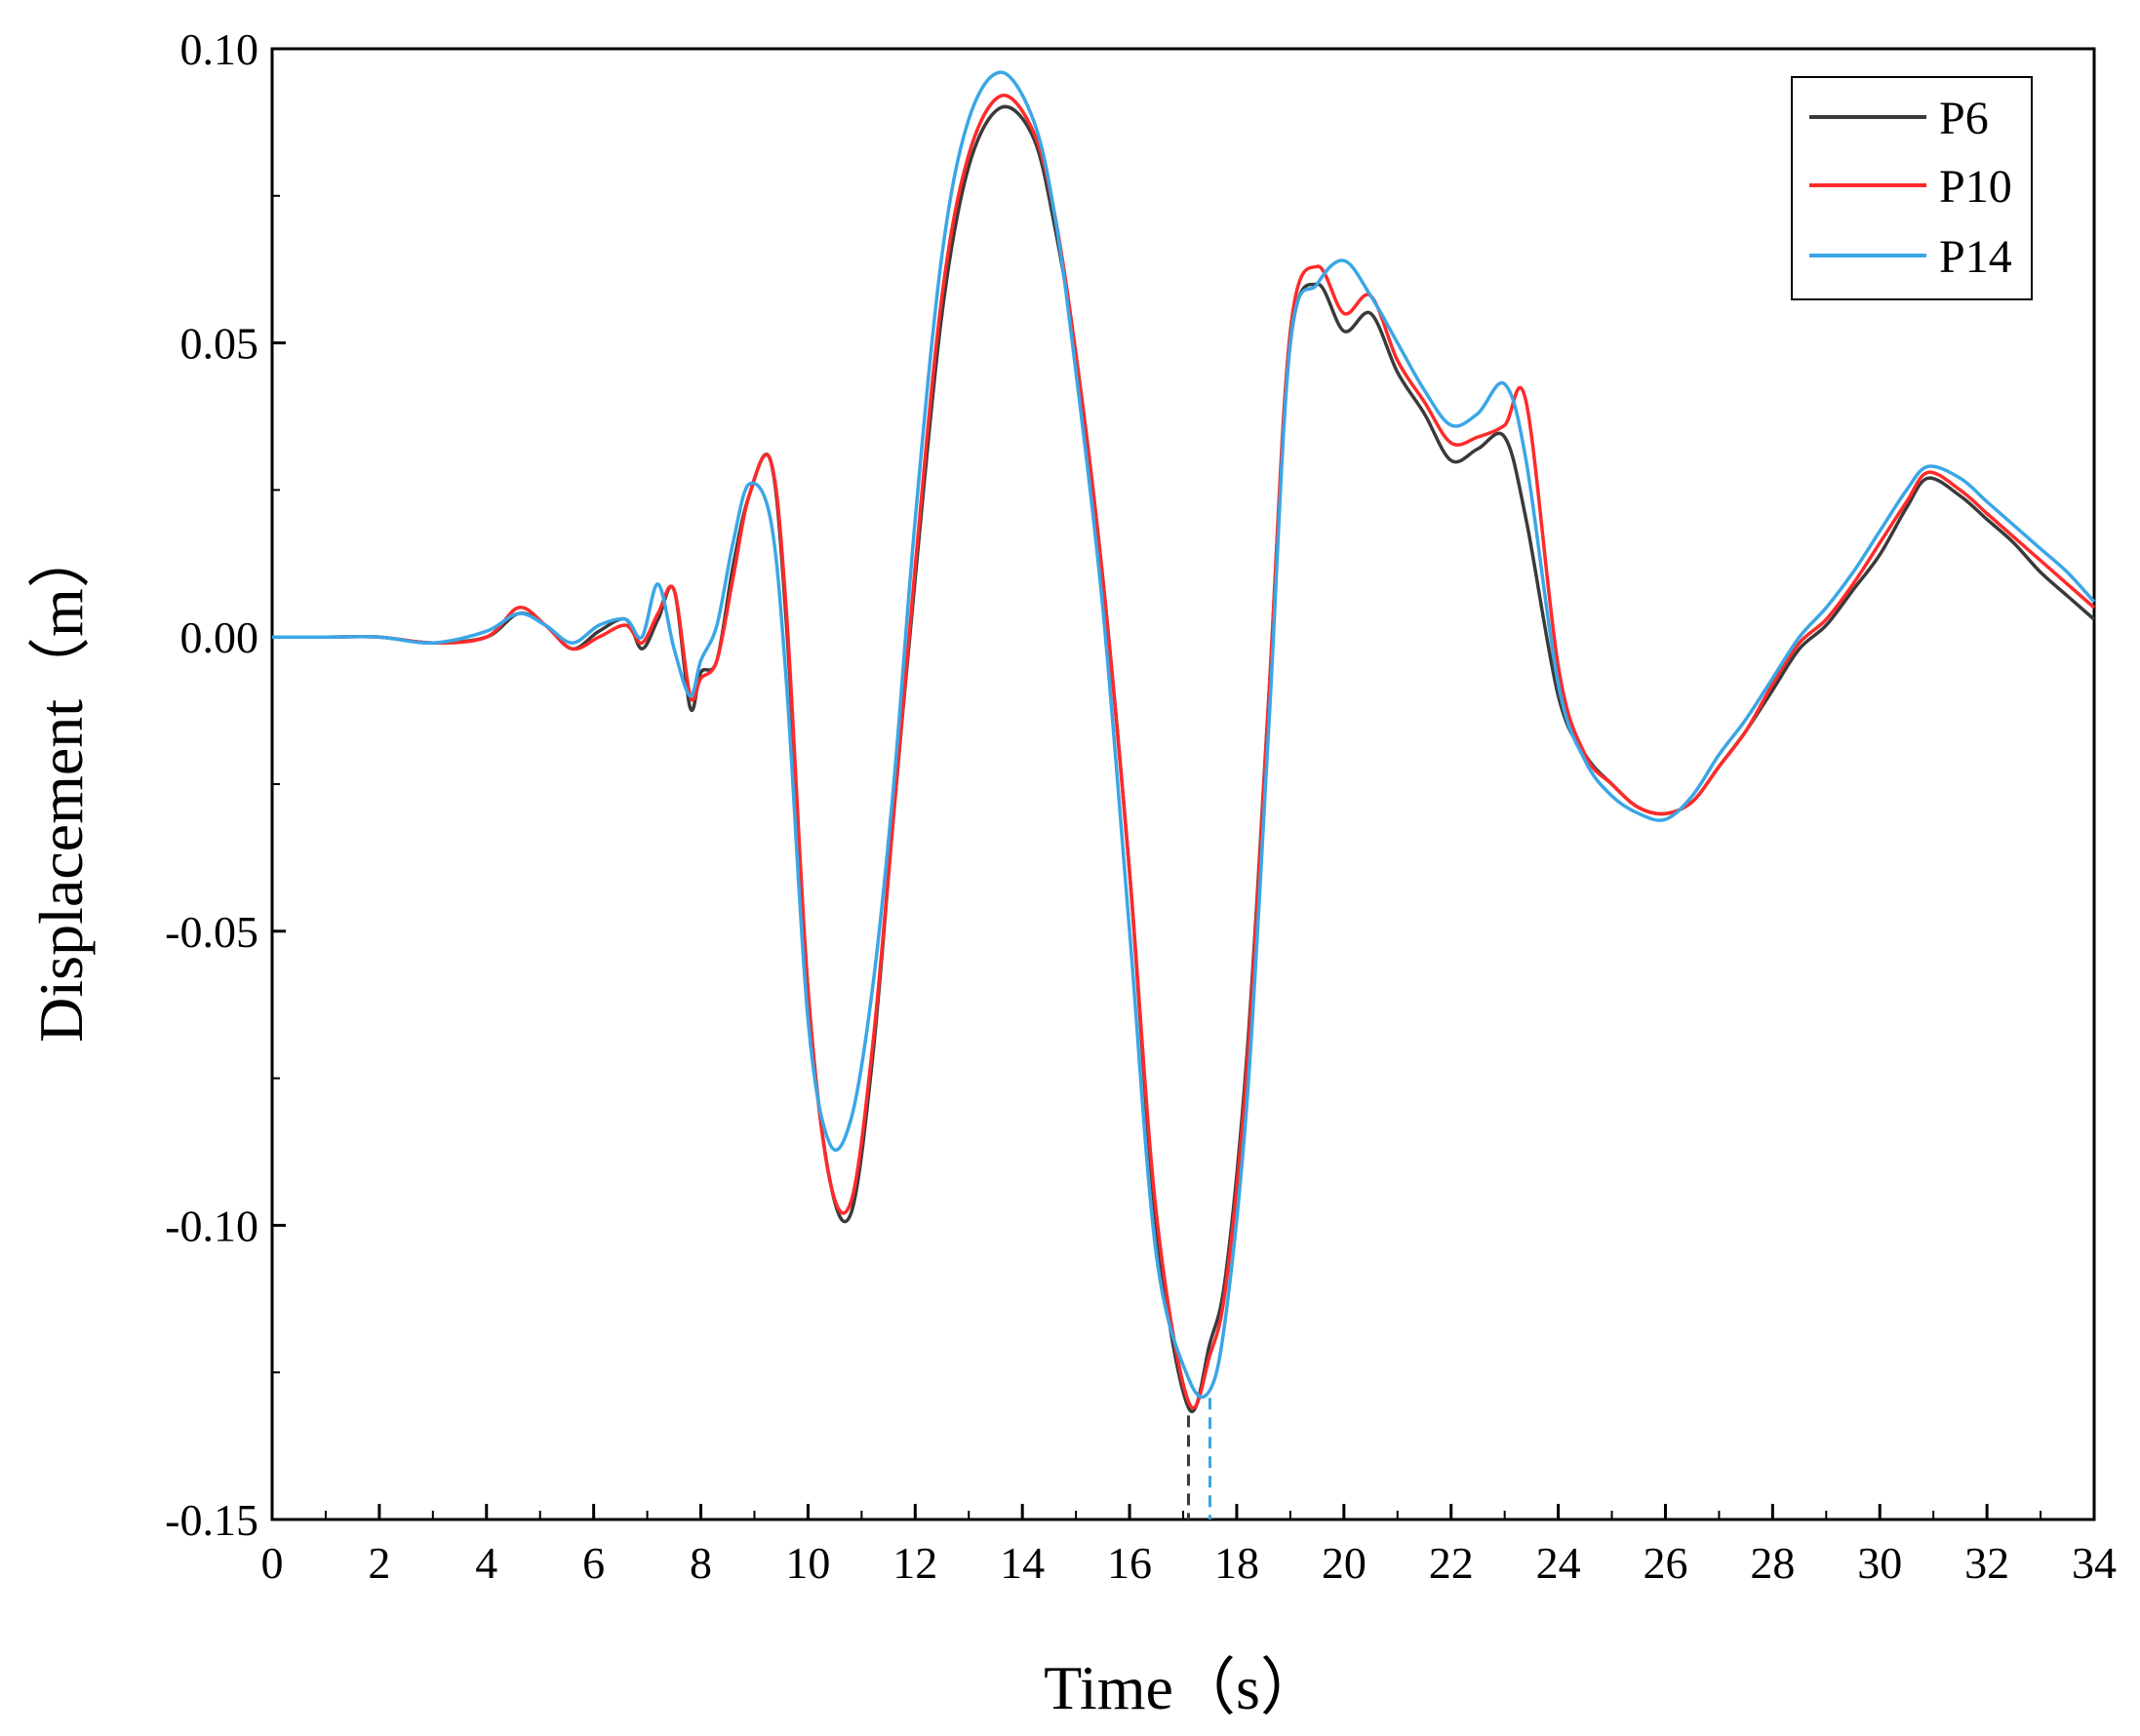 The width and height of the screenshot is (2140, 1736). Describe the element at coordinates (225, 784) in the screenshot. I see `y-axis: 0.10 0.05 0.00 -0.05 -0.10 -0.15` at that location.